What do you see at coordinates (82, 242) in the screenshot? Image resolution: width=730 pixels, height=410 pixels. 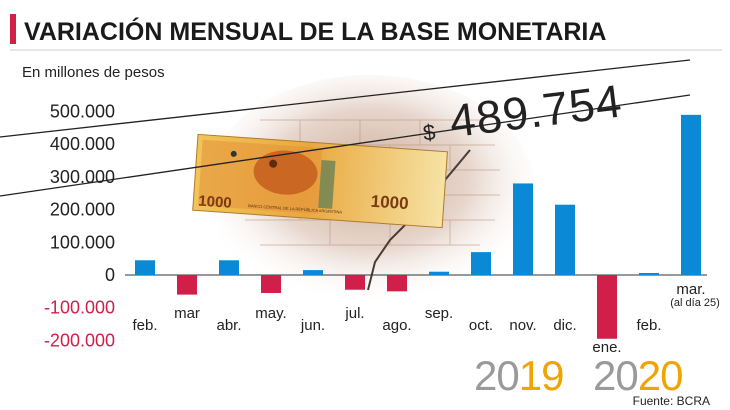 I see `y-tick-label: 100.000` at bounding box center [82, 242].